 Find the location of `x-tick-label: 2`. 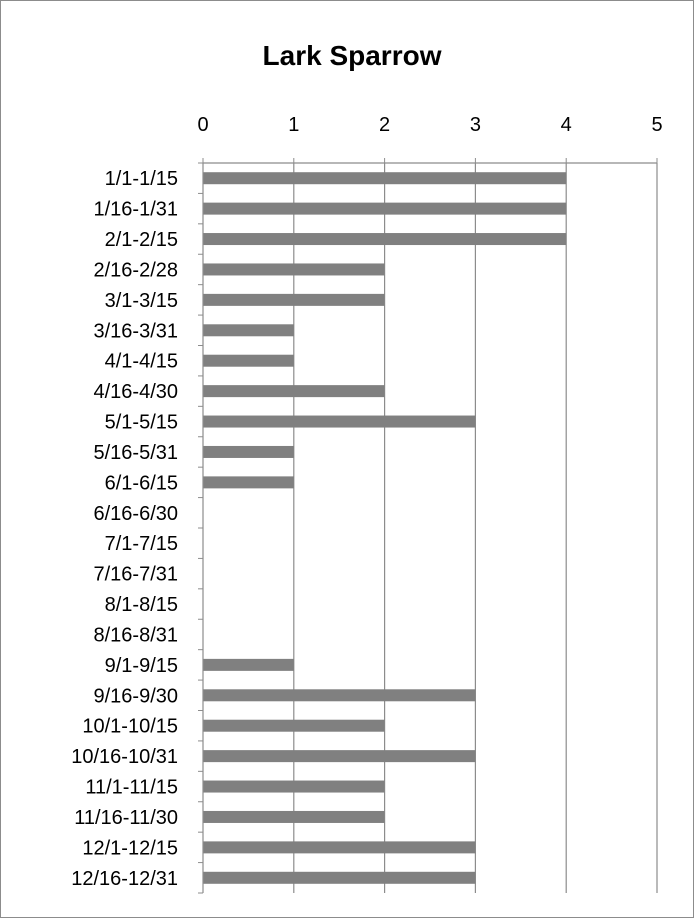

x-tick-label: 2 is located at coordinates (384, 125).